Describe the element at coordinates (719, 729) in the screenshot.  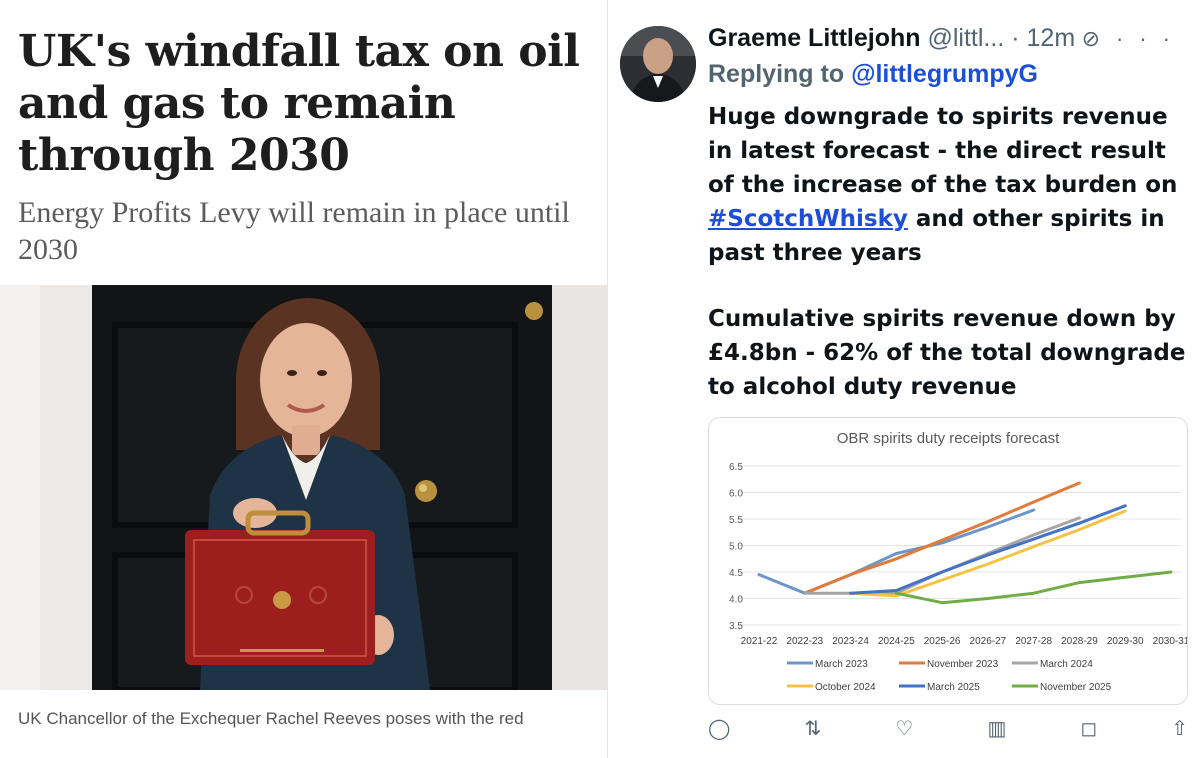
I see `reply-icon: ◯` at that location.